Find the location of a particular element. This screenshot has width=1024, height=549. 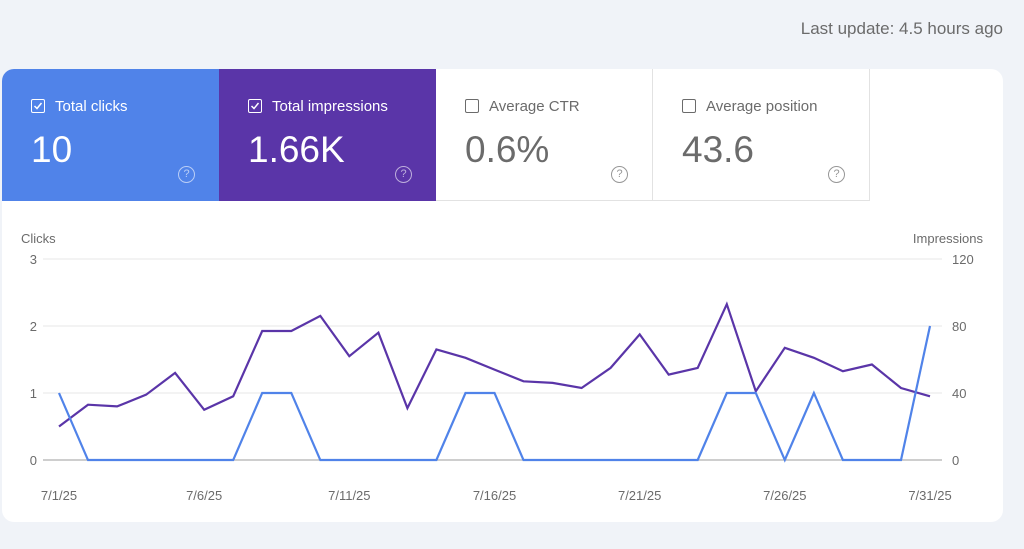

y-axis-right-label: Impressions is located at coordinates (948, 238).